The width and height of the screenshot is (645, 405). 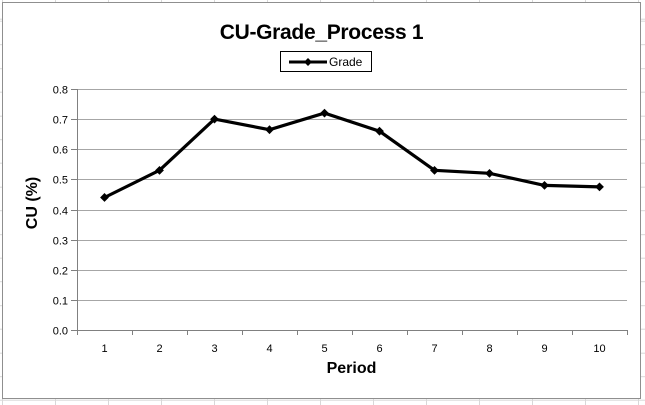 What do you see at coordinates (346, 61) in the screenshot?
I see `legend-label: Grade` at bounding box center [346, 61].